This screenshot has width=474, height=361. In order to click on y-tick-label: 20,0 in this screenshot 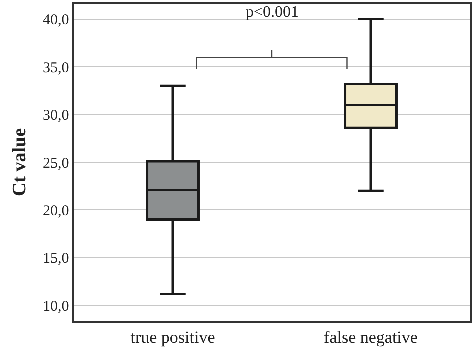, I will do `click(56, 211)`.